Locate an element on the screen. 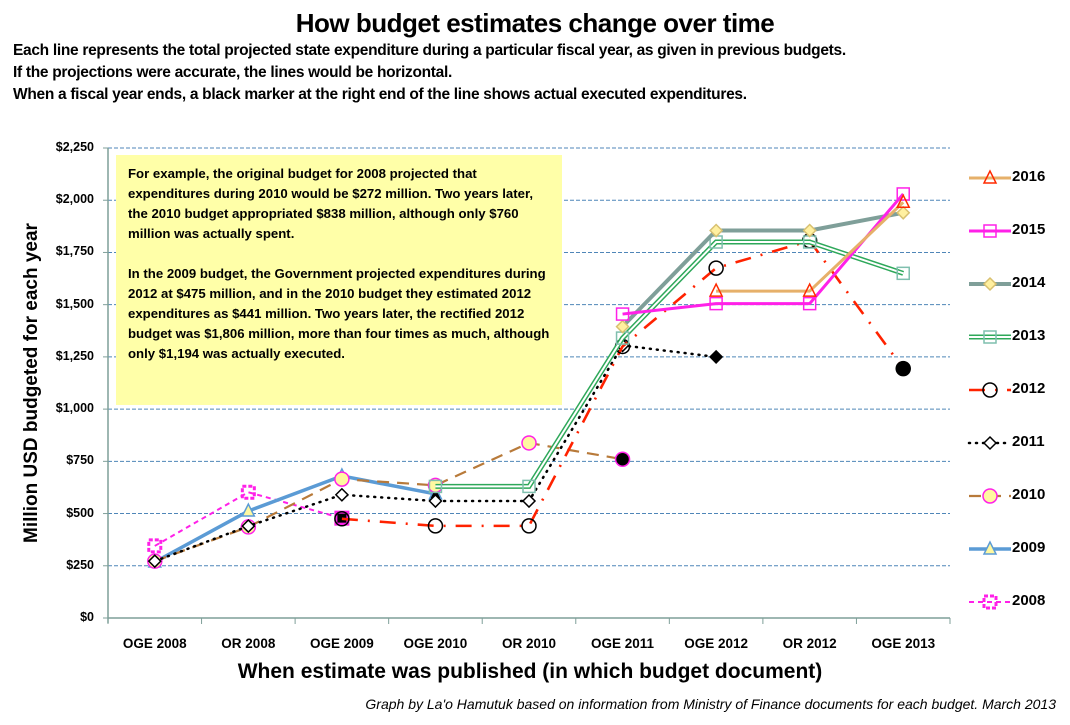 The image size is (1070, 725). legend-swatch-2014 is located at coordinates (990, 284).